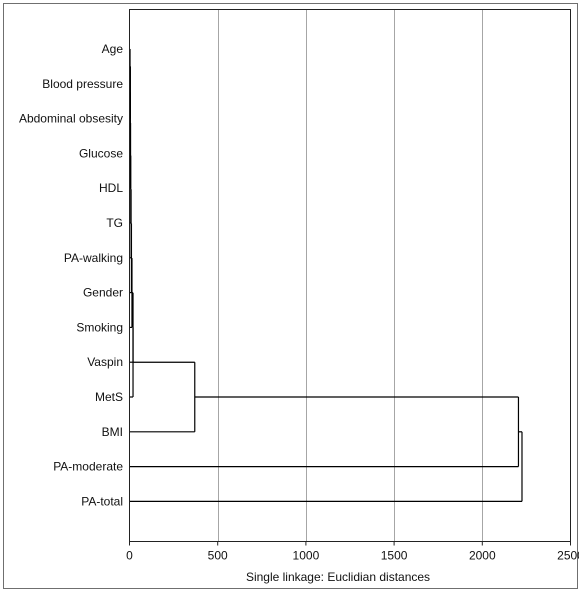  I want to click on leaf-label: Blood pressure, so click(82, 84).